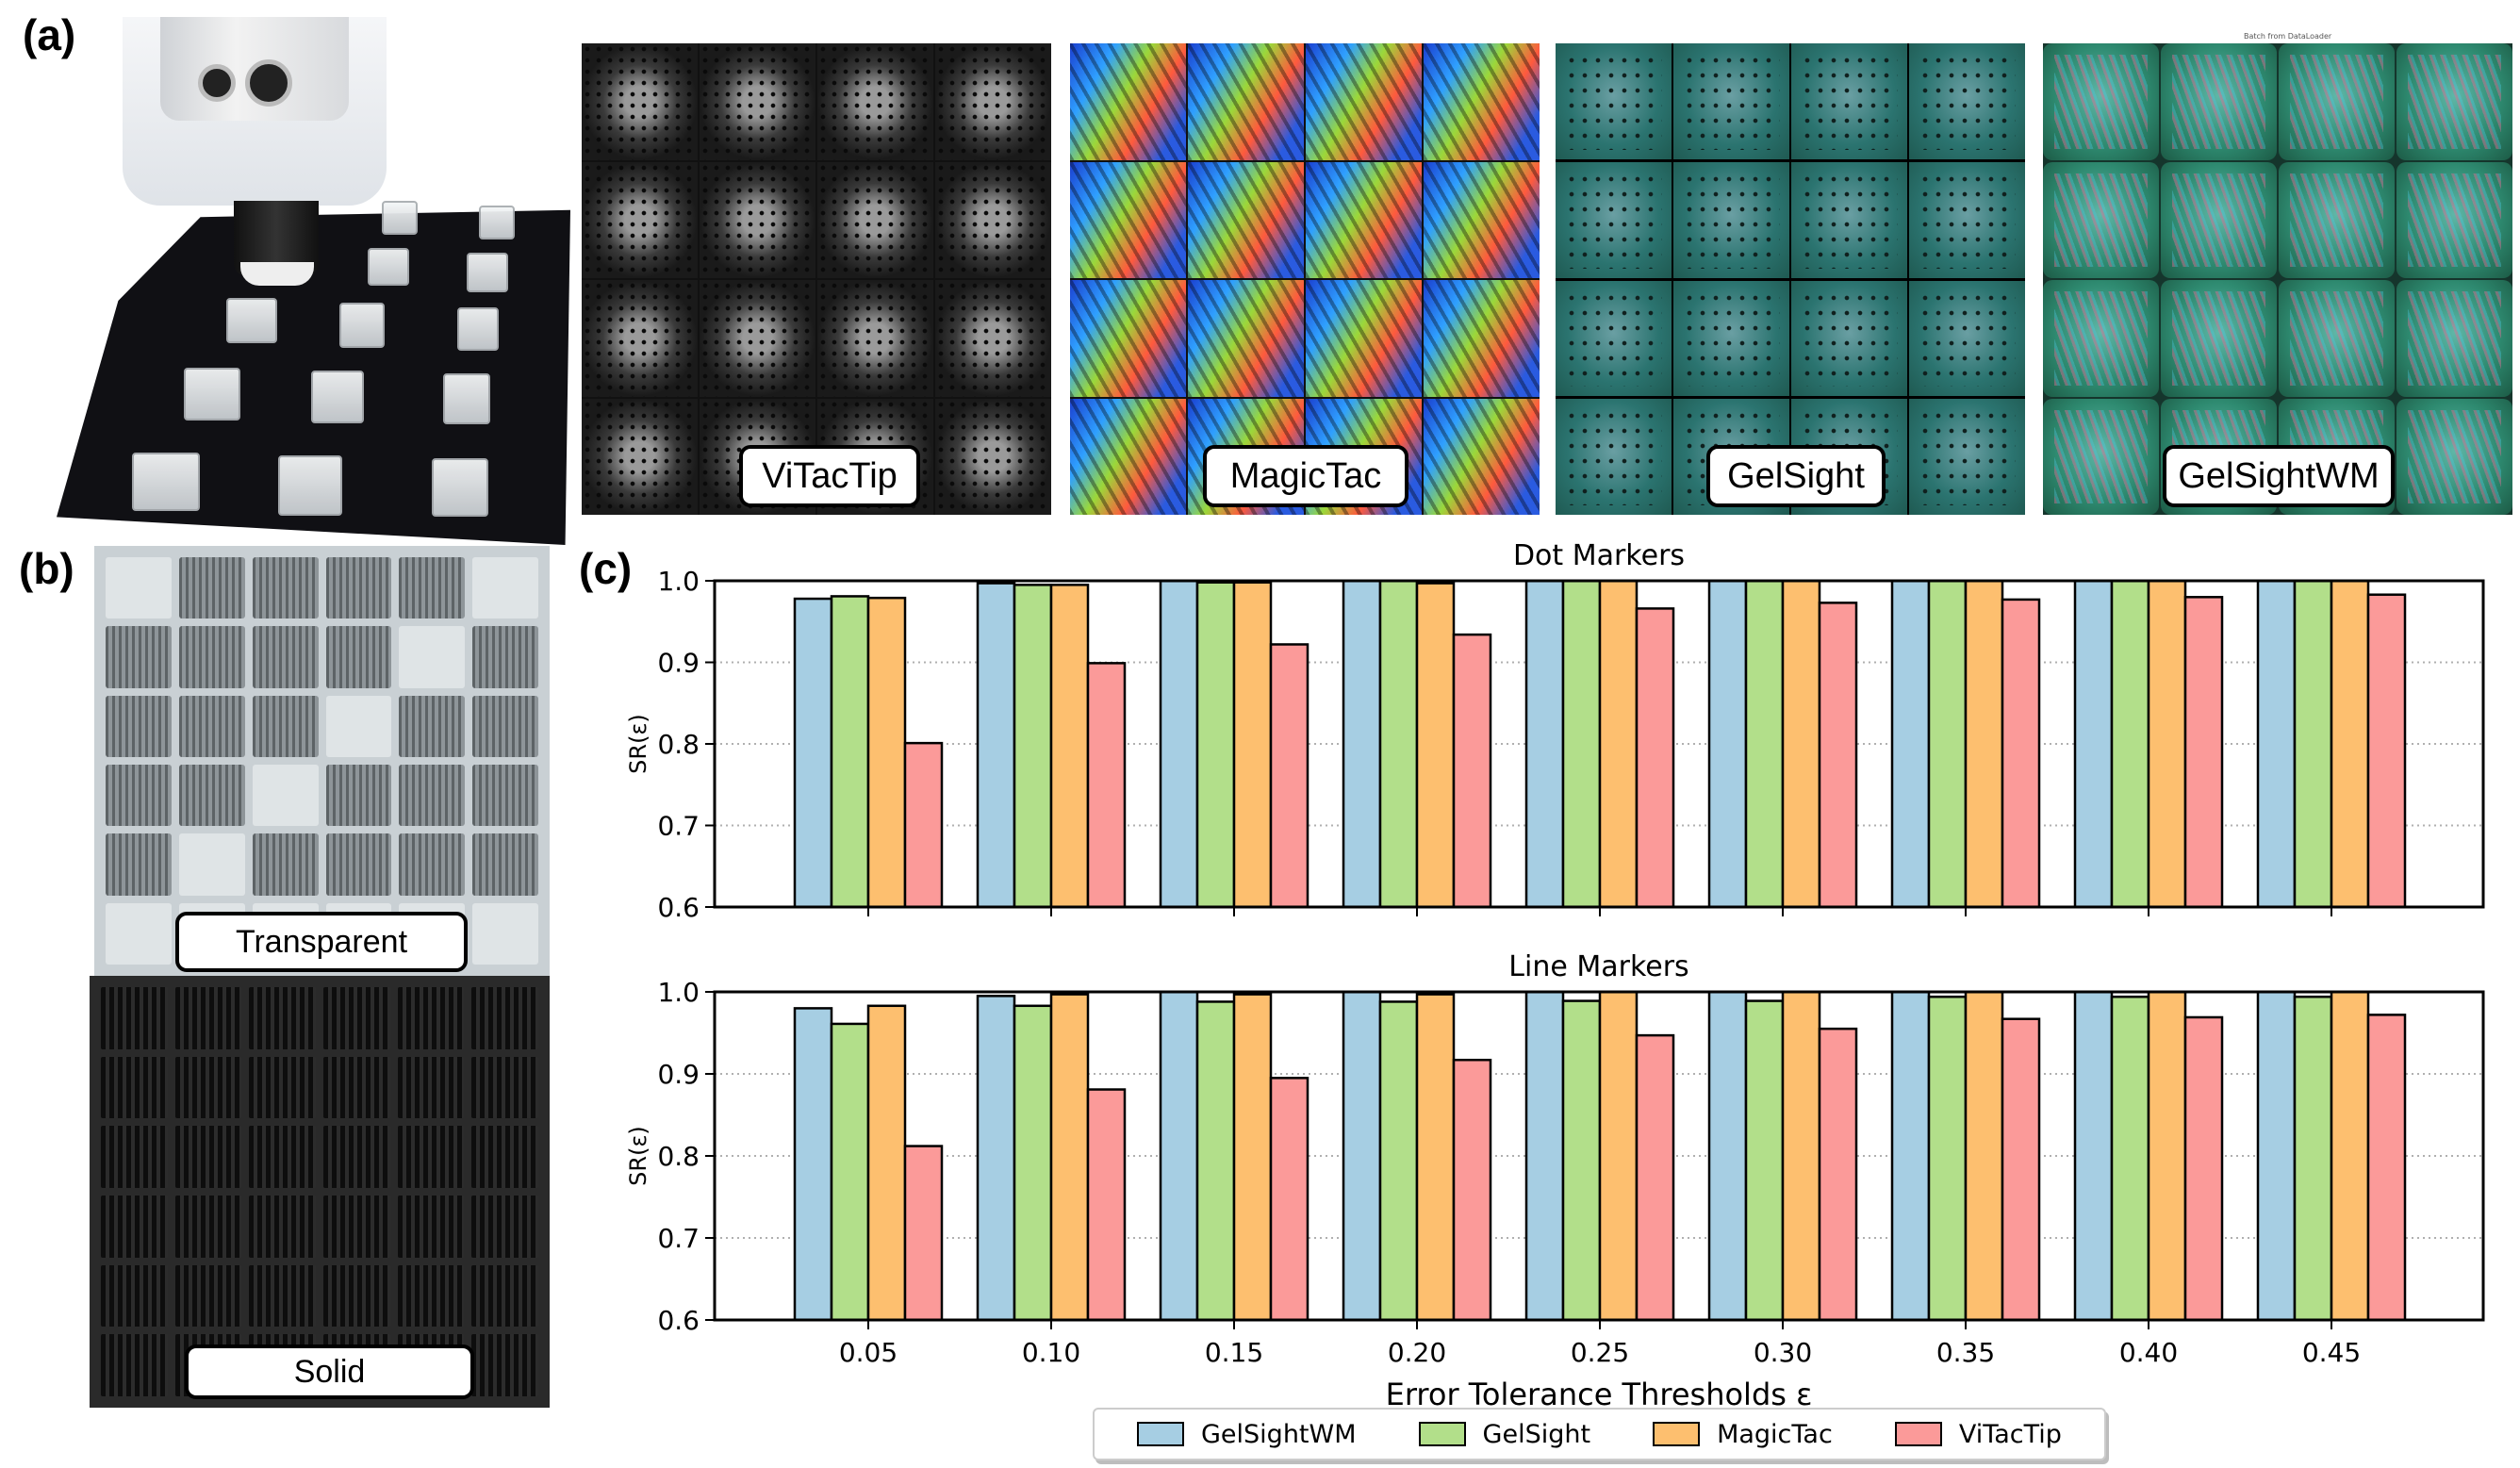 The image size is (2520, 1468). Describe the element at coordinates (2279, 476) in the screenshot. I see `sensor-label-gelsightwm: GelSightWM` at that location.